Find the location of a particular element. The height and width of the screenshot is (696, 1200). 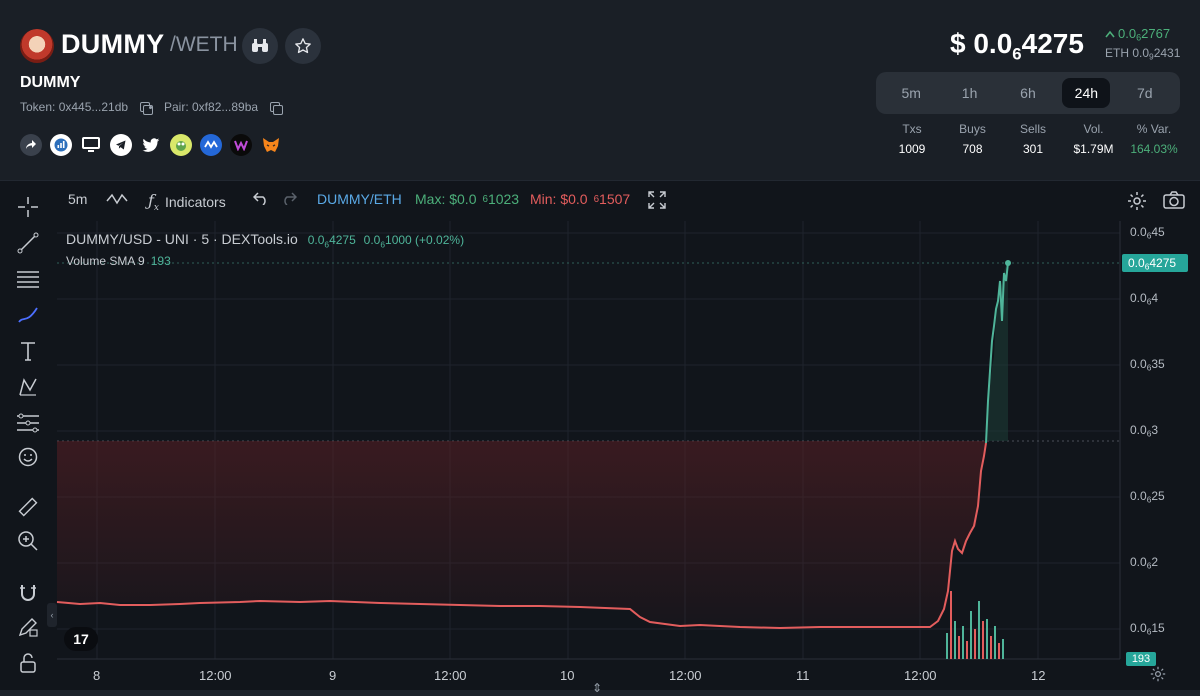

brush-icon is located at coordinates (28, 315).